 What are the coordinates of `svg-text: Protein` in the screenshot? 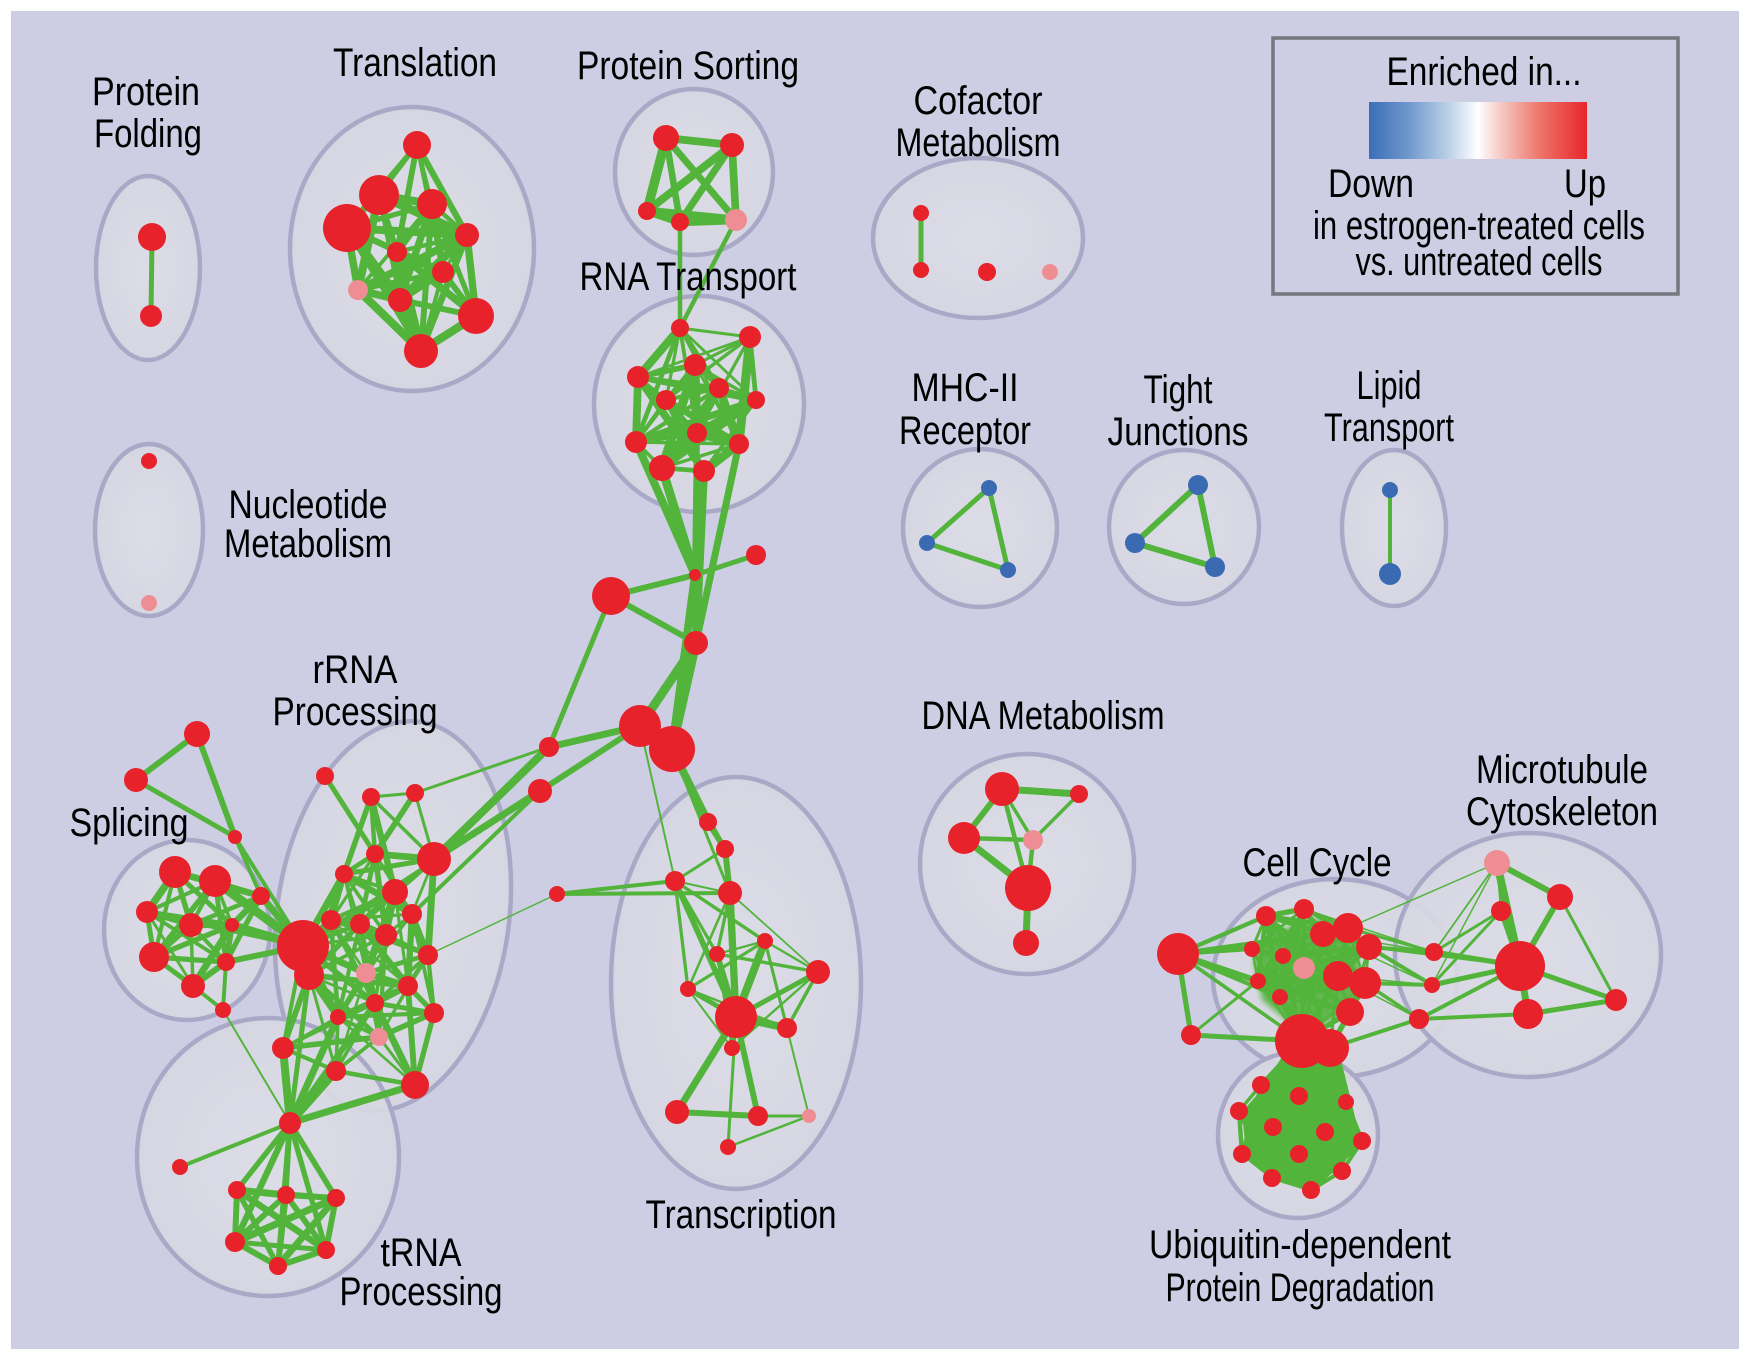 It's located at (146, 92).